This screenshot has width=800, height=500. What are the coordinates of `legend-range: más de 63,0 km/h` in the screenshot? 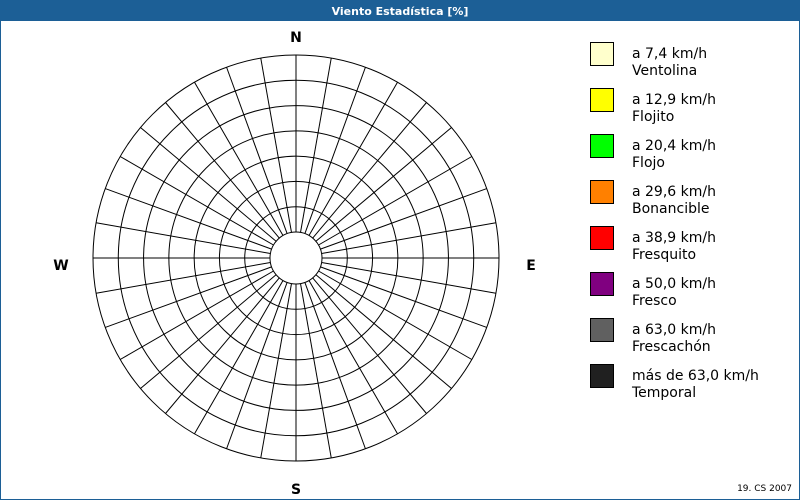 It's located at (695, 376).